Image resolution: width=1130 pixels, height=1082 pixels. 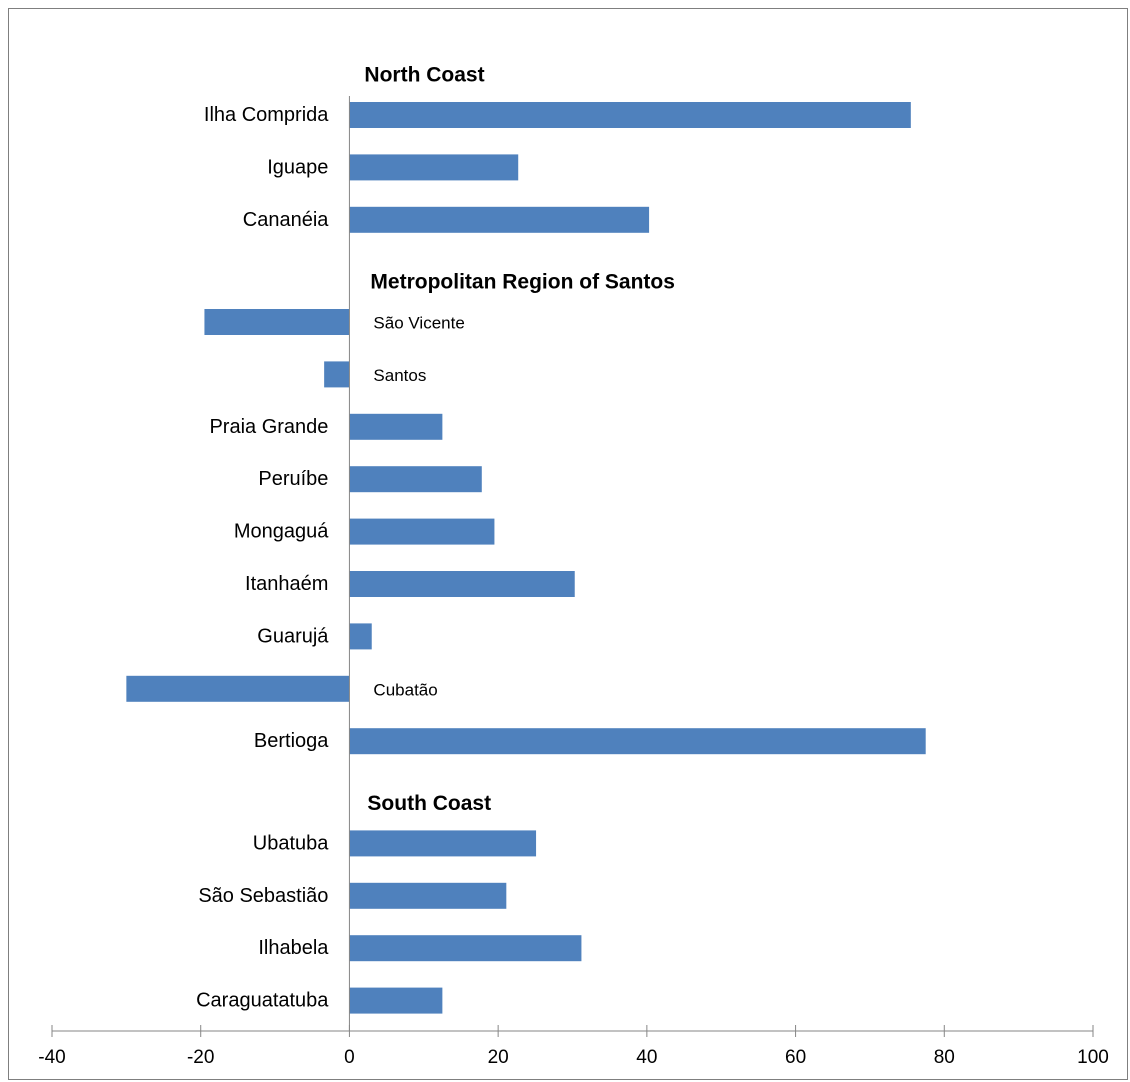 What do you see at coordinates (262, 1001) in the screenshot?
I see `category-label: Caraguatatuba` at bounding box center [262, 1001].